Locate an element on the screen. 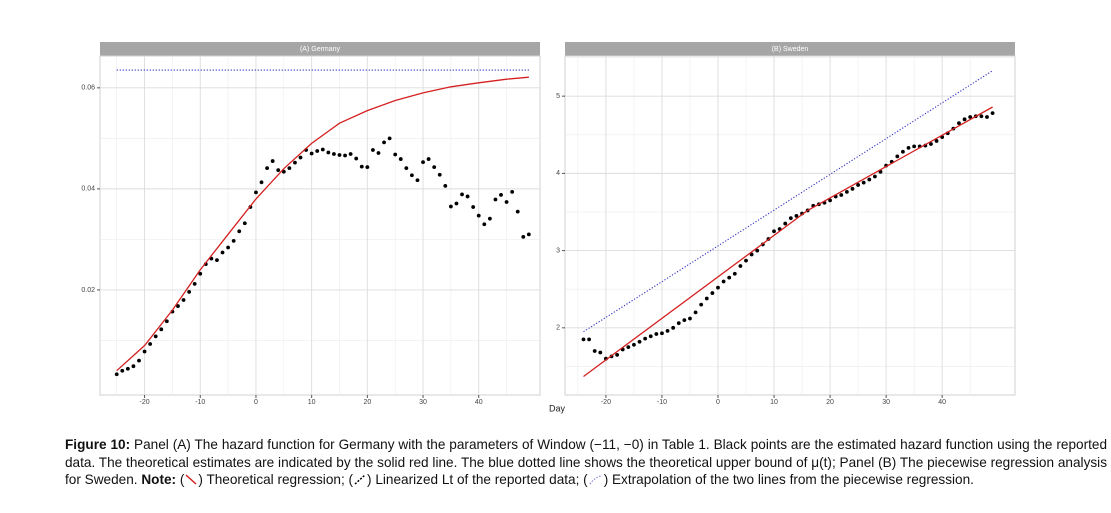 The image size is (1111, 513). y-tick-label: 2 is located at coordinates (558, 328).